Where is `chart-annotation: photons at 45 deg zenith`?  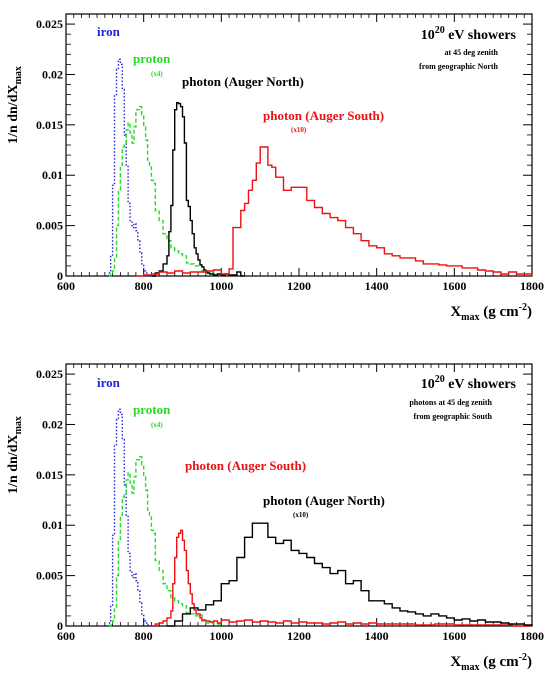 chart-annotation: photons at 45 deg zenith is located at coordinates (450, 402).